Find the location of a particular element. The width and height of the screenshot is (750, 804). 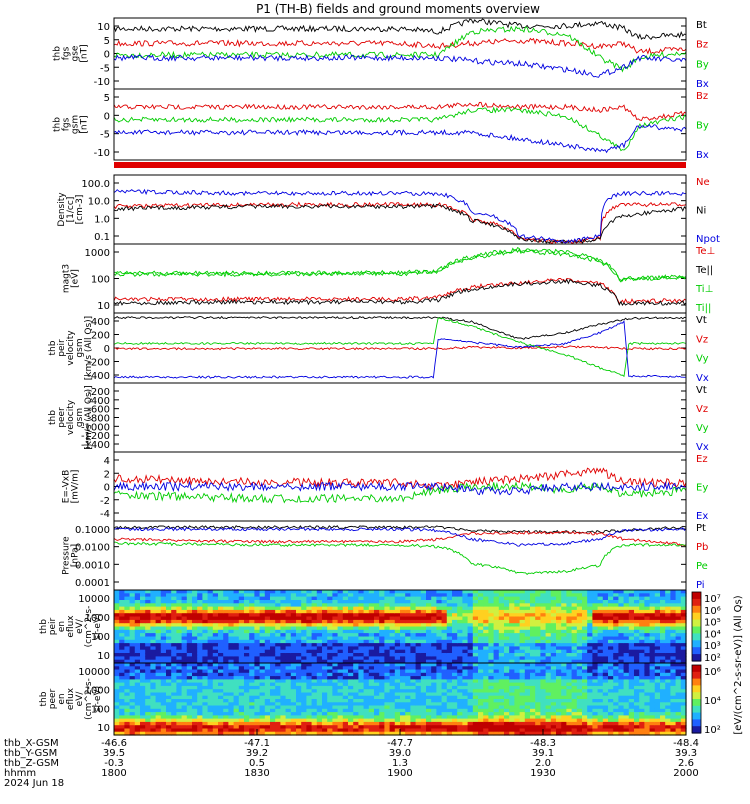

legend-entry: Vt is located at coordinates (701, 320).